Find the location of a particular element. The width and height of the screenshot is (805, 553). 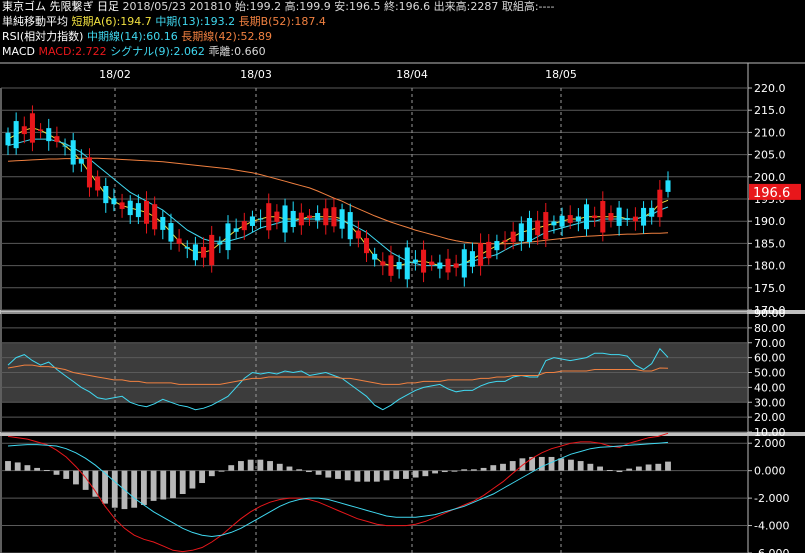

ma-long-line is located at coordinates (338, 201).